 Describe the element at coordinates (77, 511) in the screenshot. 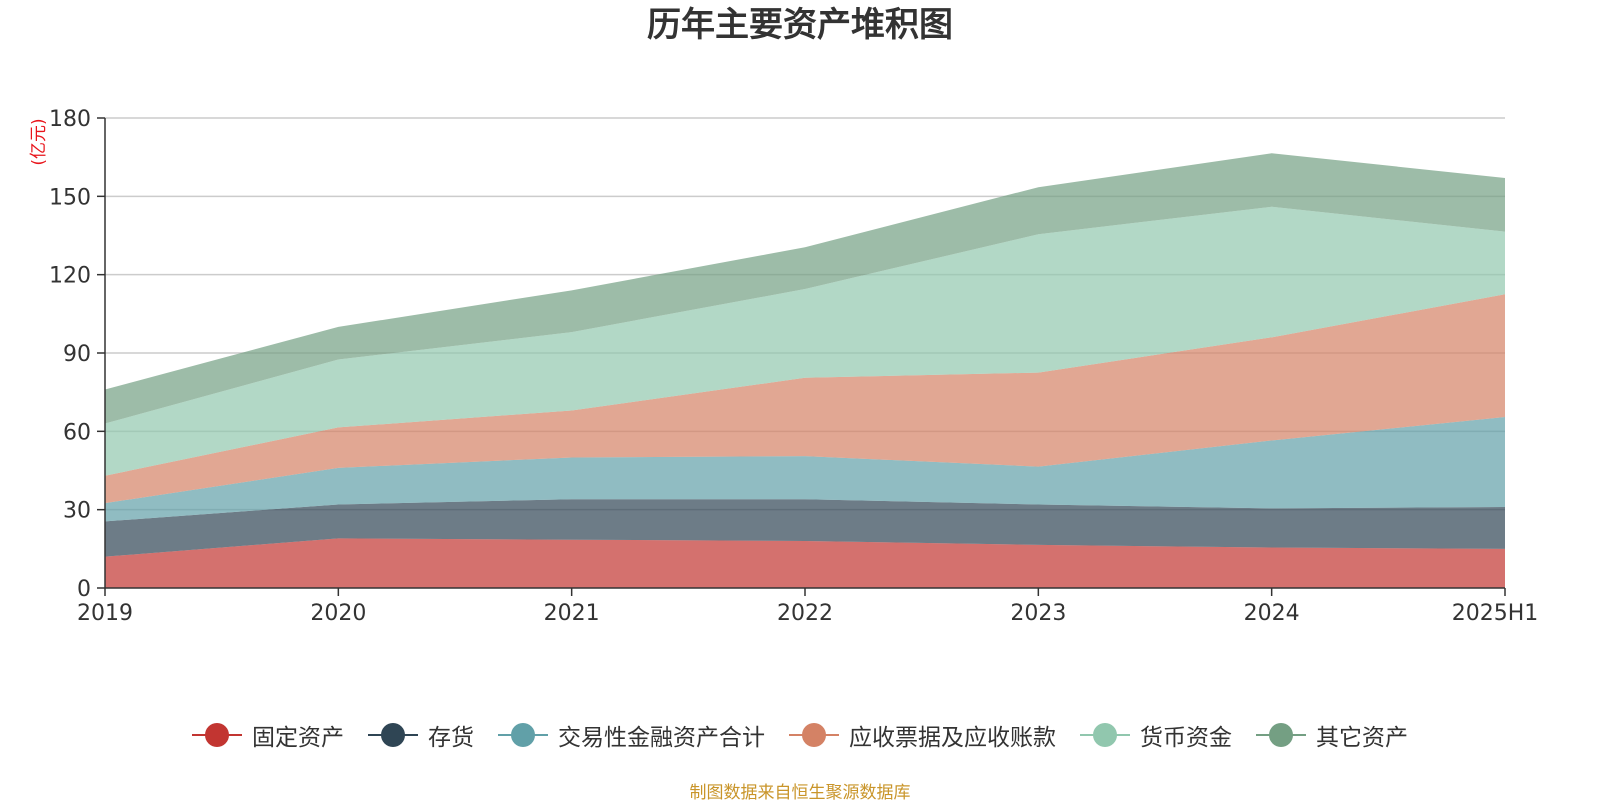

I see `y-tick-label: 30` at that location.